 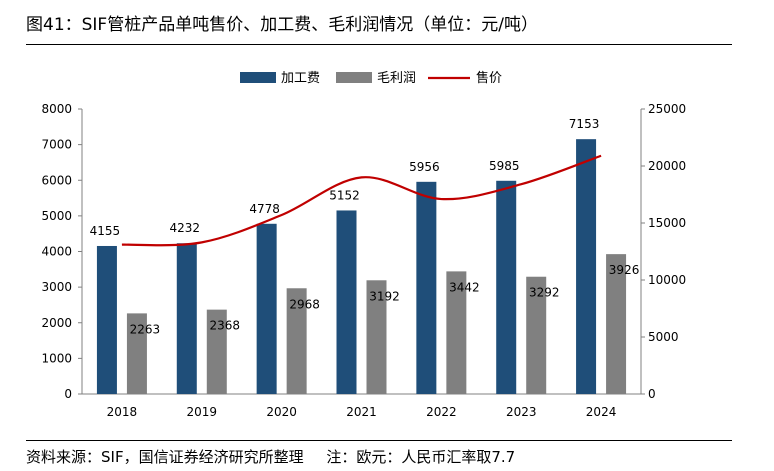 What do you see at coordinates (667, 280) in the screenshot?
I see `right-tick-label: 10000` at bounding box center [667, 280].